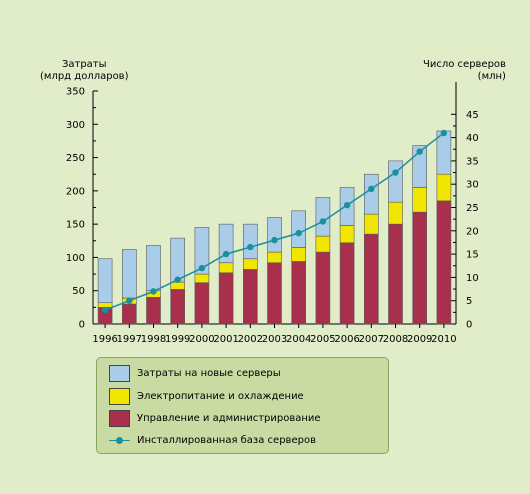  What do you see at coordinates (119, 418) in the screenshot?
I see `legend-swatch-management` at bounding box center [119, 418].